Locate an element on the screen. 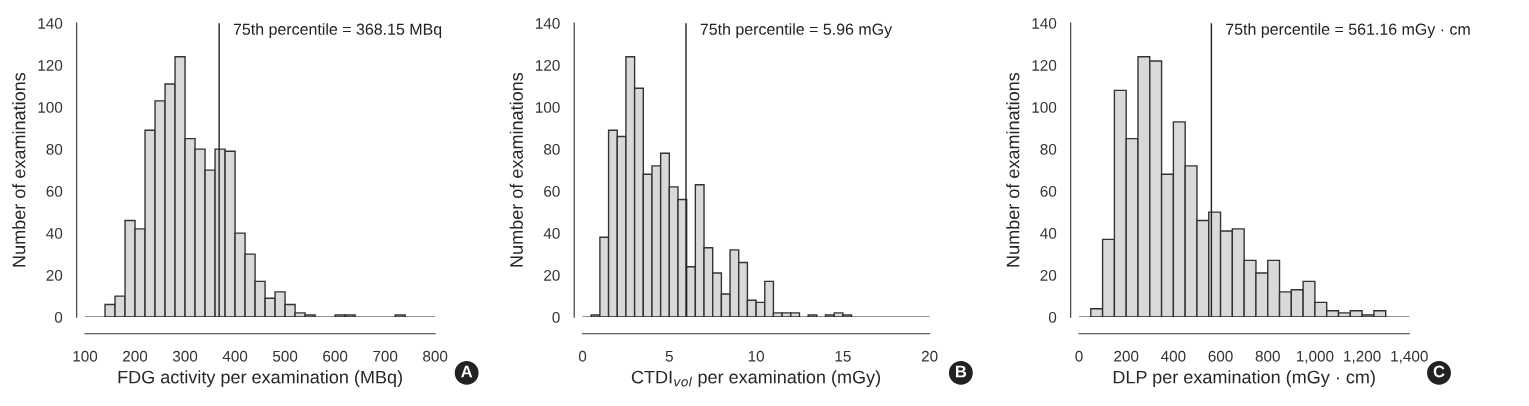  x-tick-label: 1,400 is located at coordinates (1409, 357).